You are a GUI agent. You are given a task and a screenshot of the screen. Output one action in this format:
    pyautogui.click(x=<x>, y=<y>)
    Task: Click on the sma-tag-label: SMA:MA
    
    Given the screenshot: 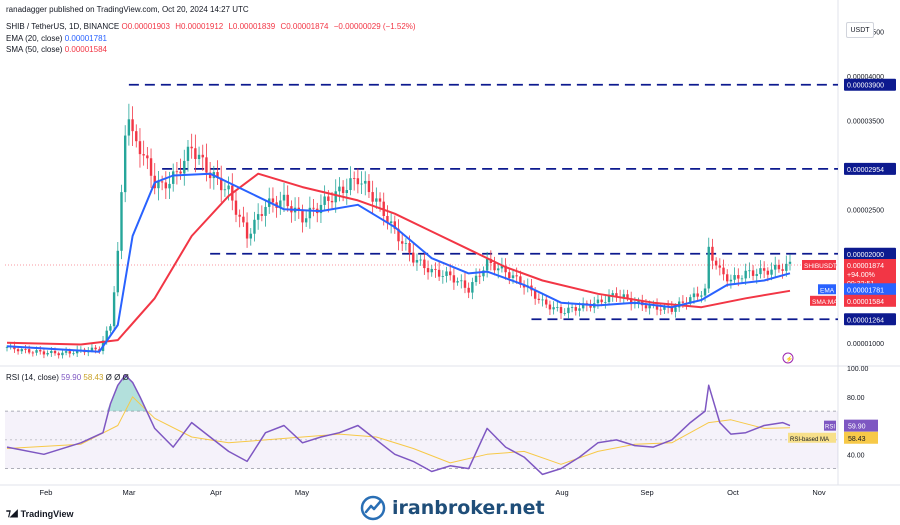 What is the action you would take?
    pyautogui.click(x=825, y=302)
    